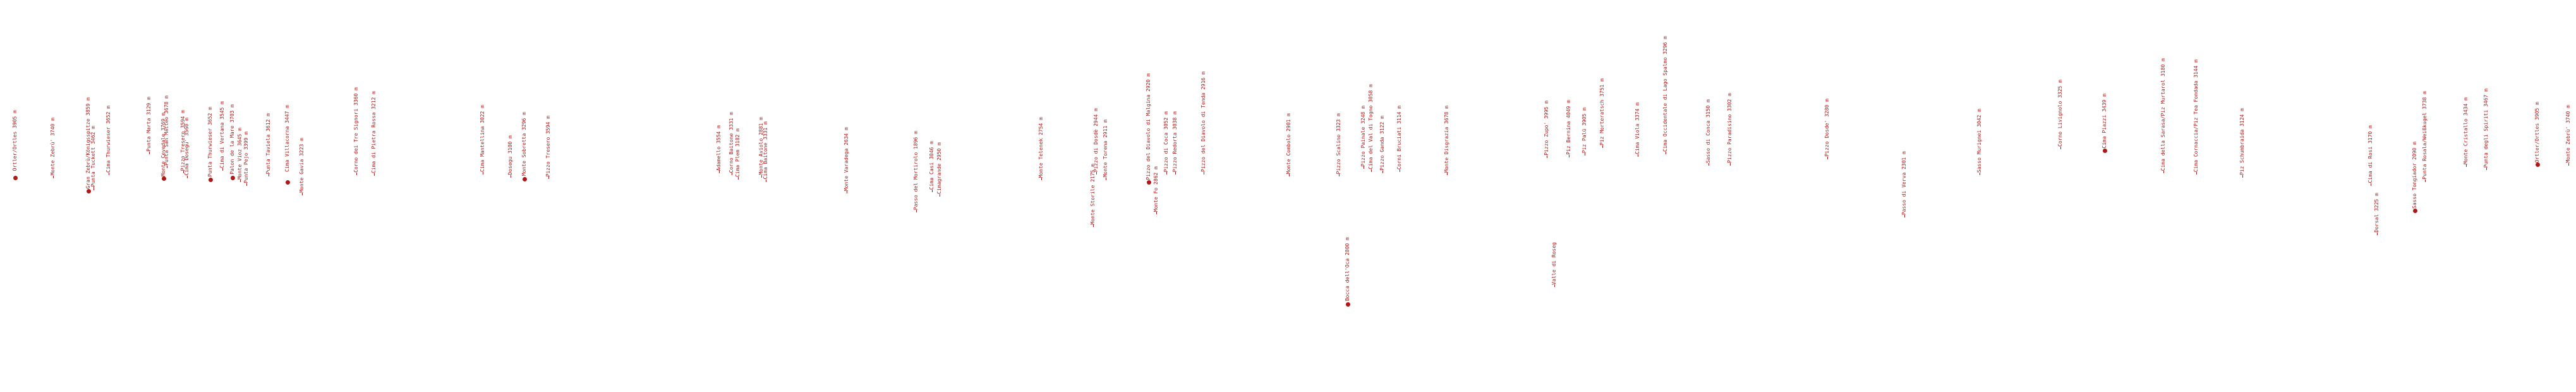 The image size is (2576, 392). I want to click on peak-label: Adamello 3554 m, so click(719, 148).